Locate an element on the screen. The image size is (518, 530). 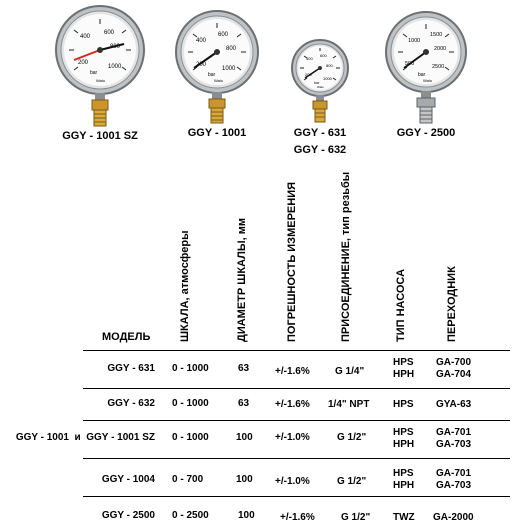
table-cell-adapter: GA-700 GA-704 is located at coordinates (454, 368).